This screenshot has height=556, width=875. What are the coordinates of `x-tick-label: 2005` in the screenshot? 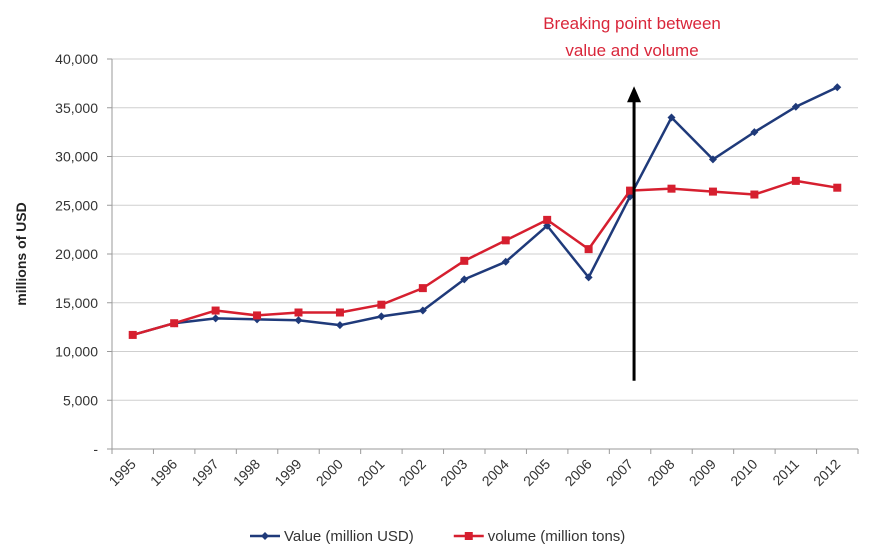 It's located at (536, 472).